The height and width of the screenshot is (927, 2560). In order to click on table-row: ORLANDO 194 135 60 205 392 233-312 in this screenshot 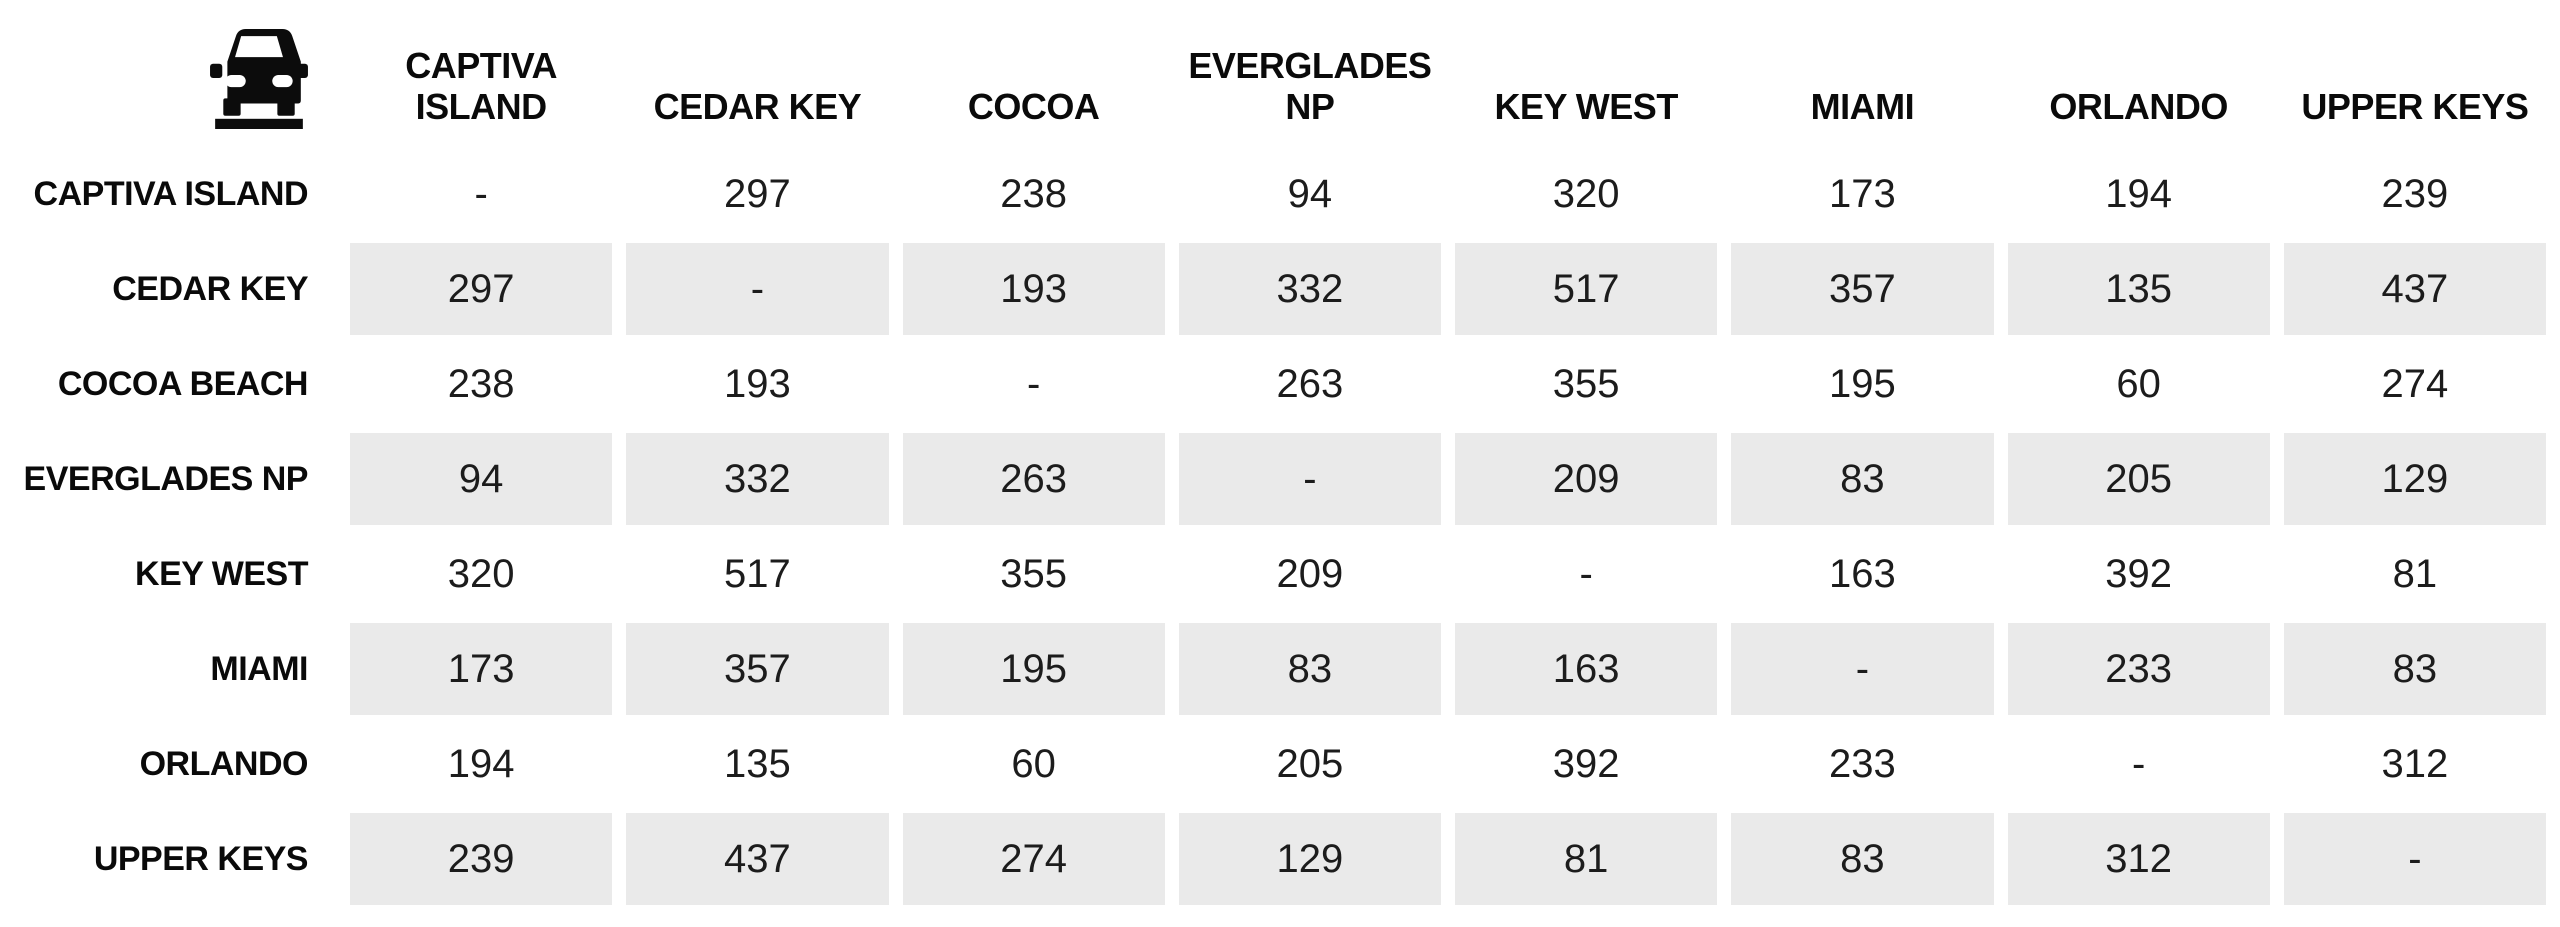, I will do `click(1280, 764)`.